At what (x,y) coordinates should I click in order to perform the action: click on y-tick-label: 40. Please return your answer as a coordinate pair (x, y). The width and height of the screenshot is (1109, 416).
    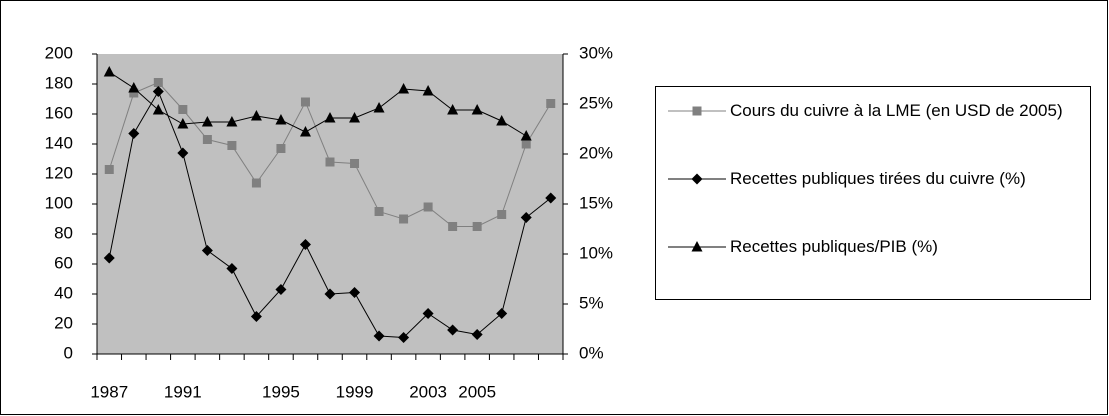
    Looking at the image, I should click on (63, 292).